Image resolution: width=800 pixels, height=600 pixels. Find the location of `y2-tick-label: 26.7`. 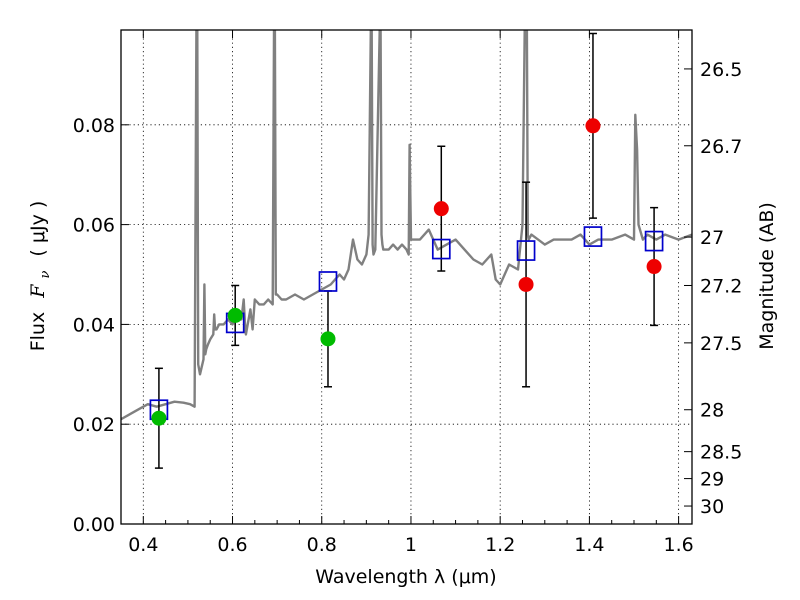

y2-tick-label: 26.7 is located at coordinates (721, 147).